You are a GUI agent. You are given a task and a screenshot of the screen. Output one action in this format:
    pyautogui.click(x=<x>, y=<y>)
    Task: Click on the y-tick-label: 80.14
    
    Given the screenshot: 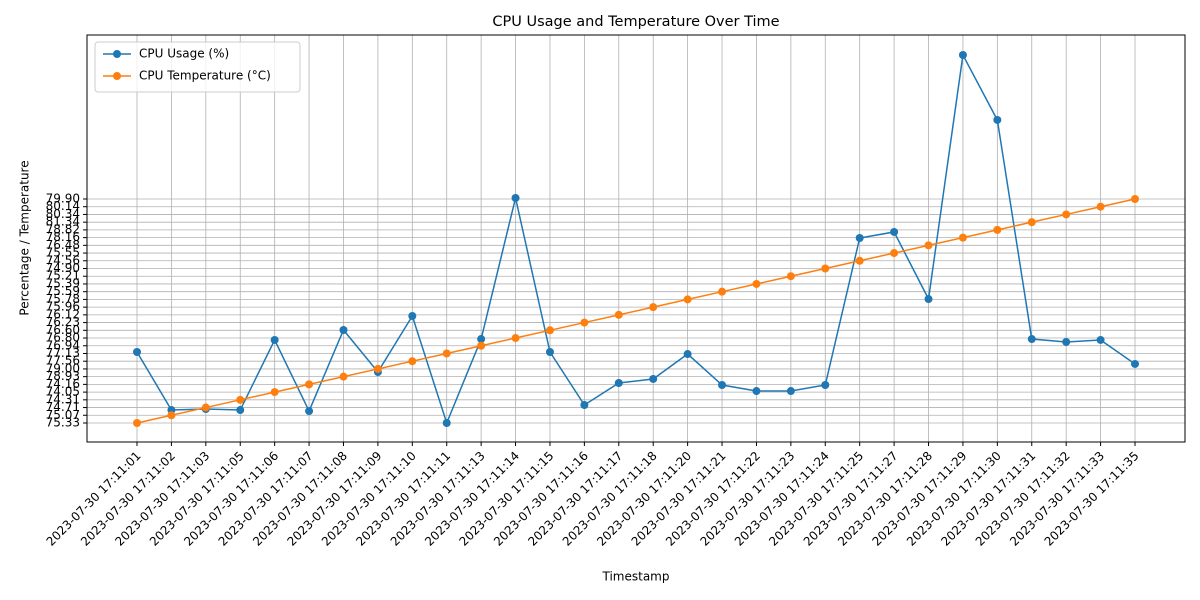 What is the action you would take?
    pyautogui.click(x=63, y=206)
    